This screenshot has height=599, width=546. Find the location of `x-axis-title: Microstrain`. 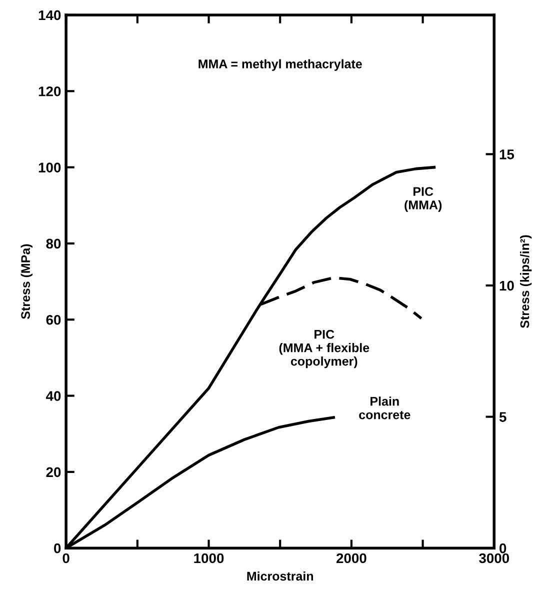

x-axis-title: Microstrain is located at coordinates (280, 576).